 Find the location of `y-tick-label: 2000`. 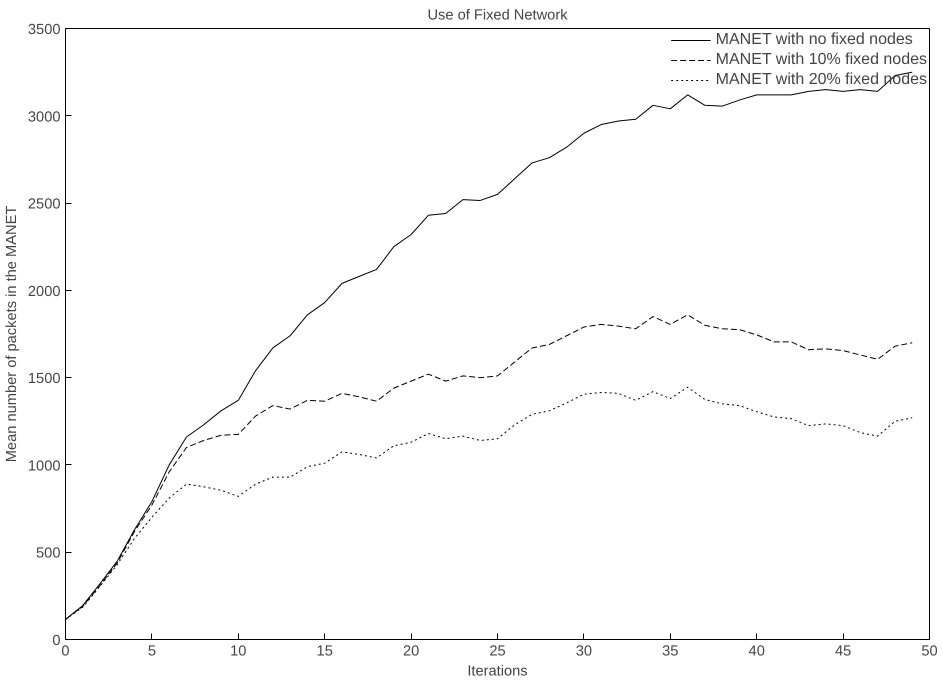

y-tick-label: 2000 is located at coordinates (44, 292).